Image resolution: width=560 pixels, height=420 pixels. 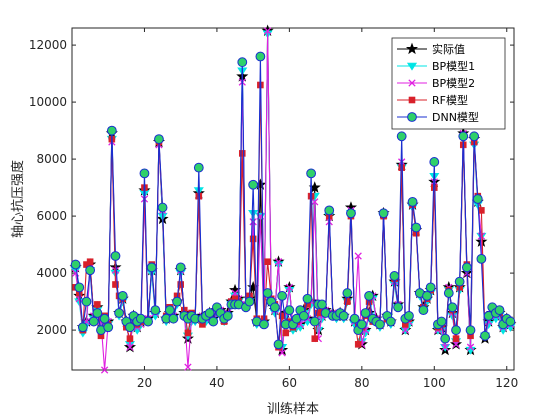 What do you see at coordinates (216, 383) in the screenshot?
I see `x-tick-label: 40` at bounding box center [216, 383].